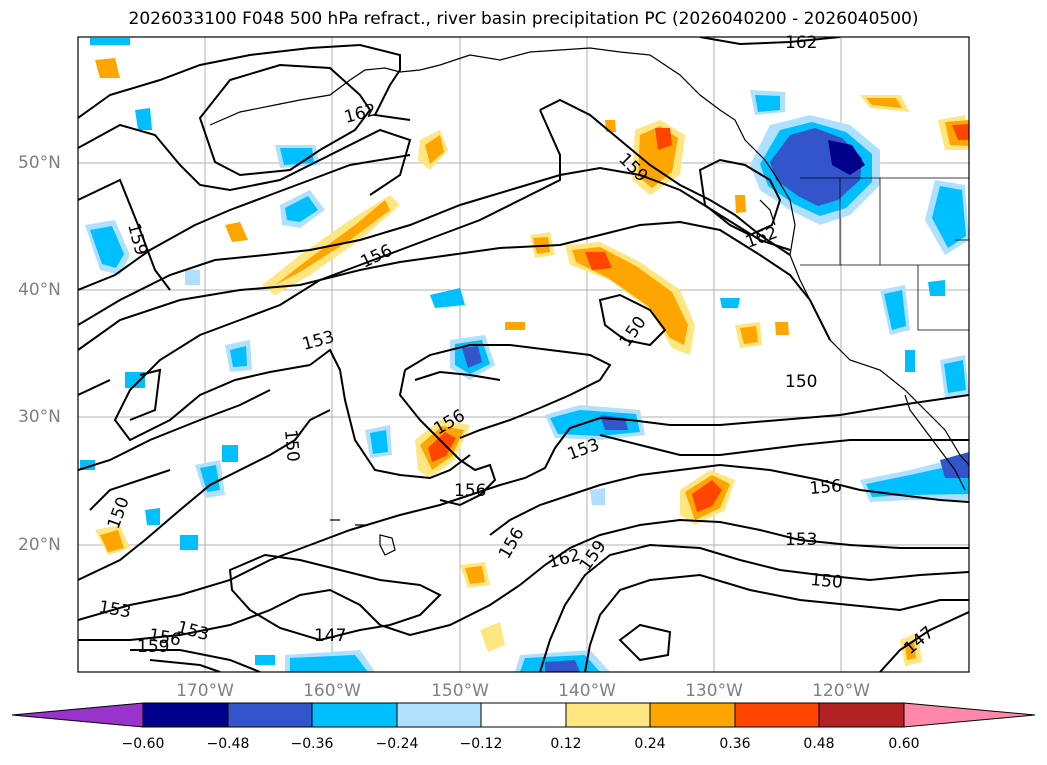 This screenshot has height=765, width=1047. I want to click on contour-label: 147, so click(330, 636).